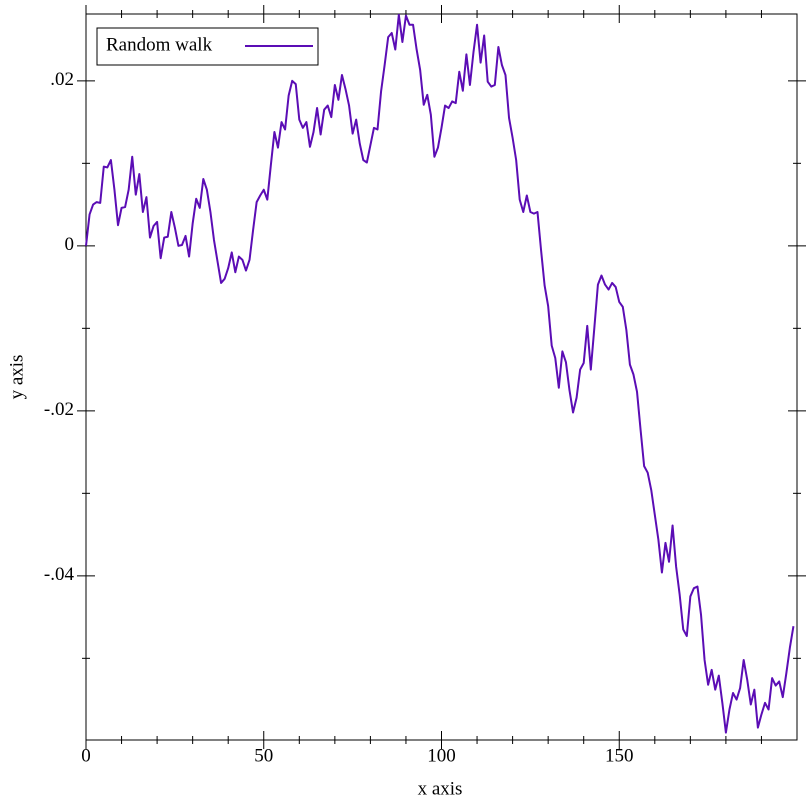  I want to click on y-tick-label: -.02, so click(59, 409).